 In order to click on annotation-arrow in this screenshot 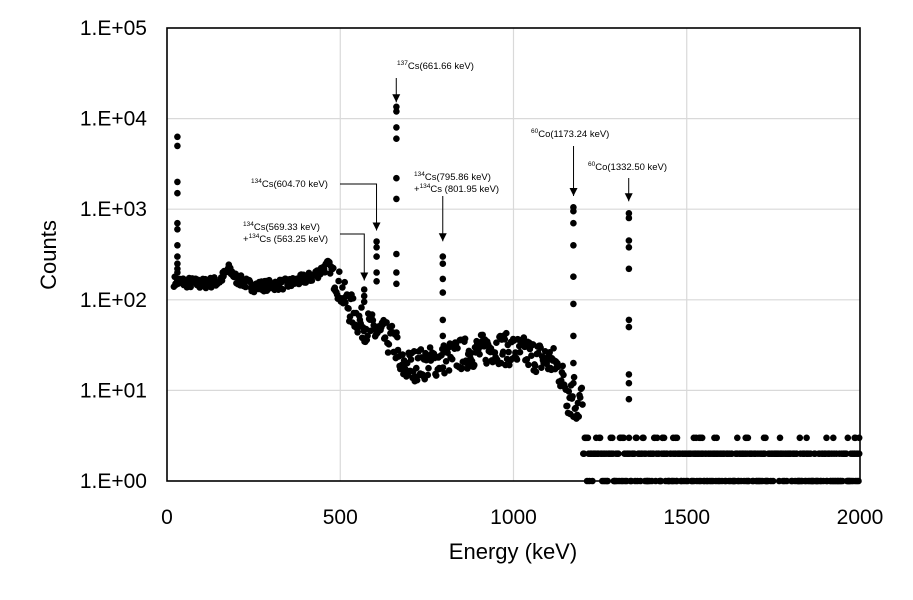, I will do `click(359, 207)`.